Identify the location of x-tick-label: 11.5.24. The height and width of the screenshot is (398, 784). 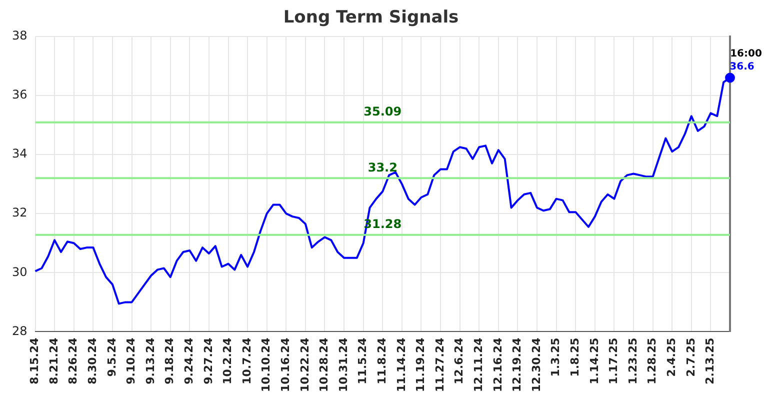
(363, 360).